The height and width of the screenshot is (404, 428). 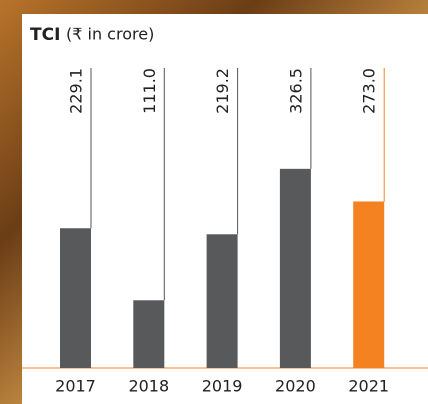 What do you see at coordinates (148, 386) in the screenshot?
I see `x-tick-label: 2018` at bounding box center [148, 386].